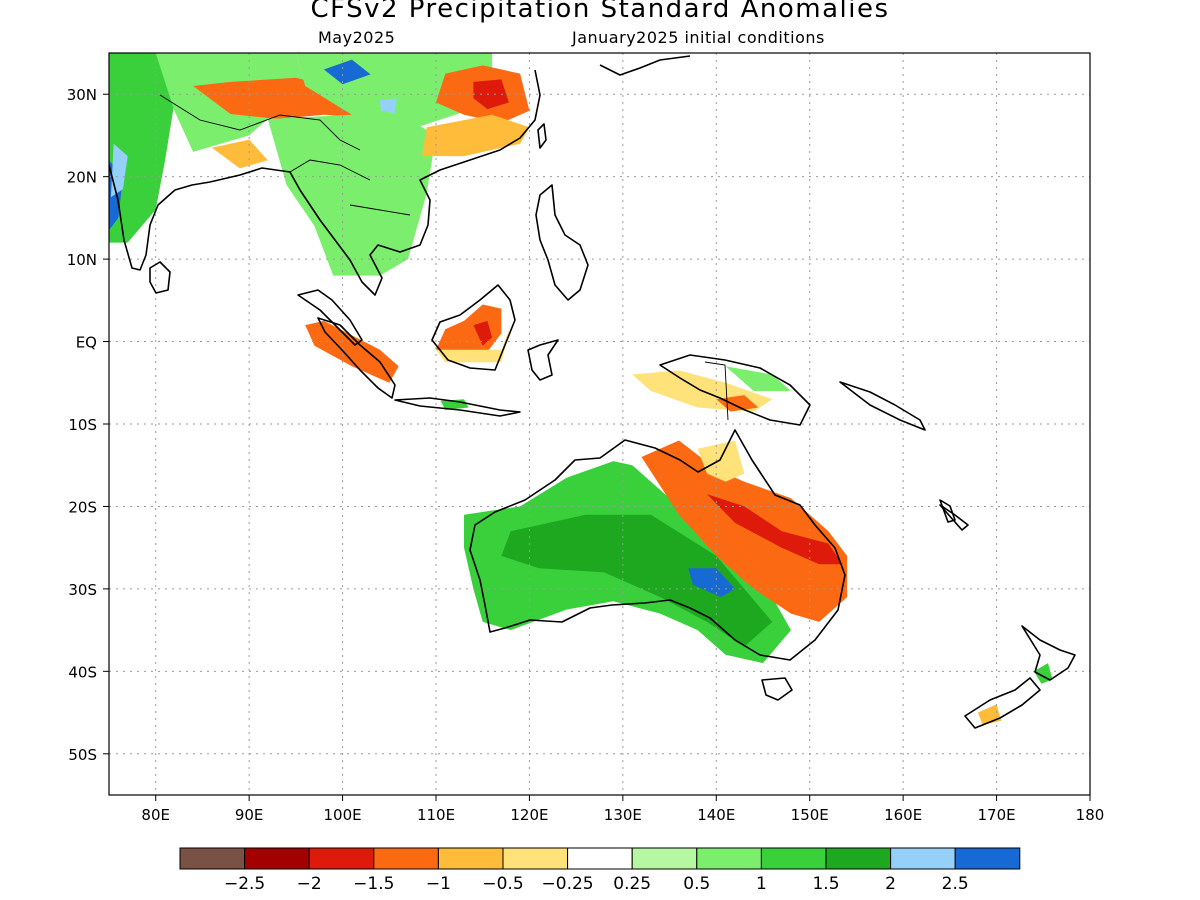  What do you see at coordinates (825, 884) in the screenshot?
I see `colorbar-label: 1.5` at bounding box center [825, 884].